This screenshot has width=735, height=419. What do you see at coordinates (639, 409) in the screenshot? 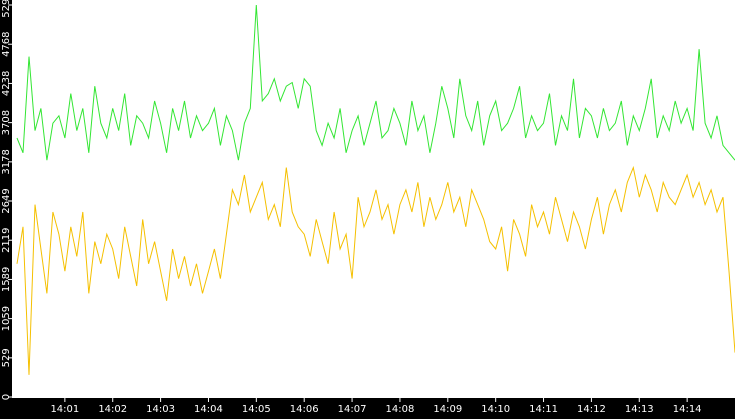
I see `x-tick-label: 14:13` at bounding box center [639, 409].